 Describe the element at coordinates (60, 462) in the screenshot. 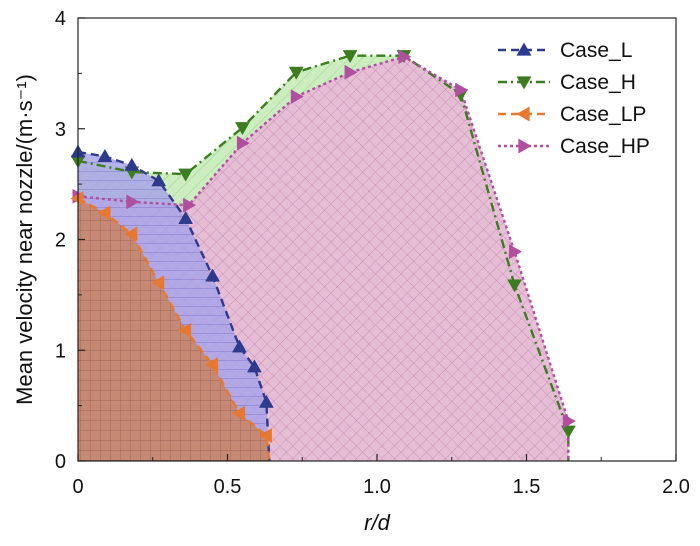

I see `y-tick-label: 0` at that location.